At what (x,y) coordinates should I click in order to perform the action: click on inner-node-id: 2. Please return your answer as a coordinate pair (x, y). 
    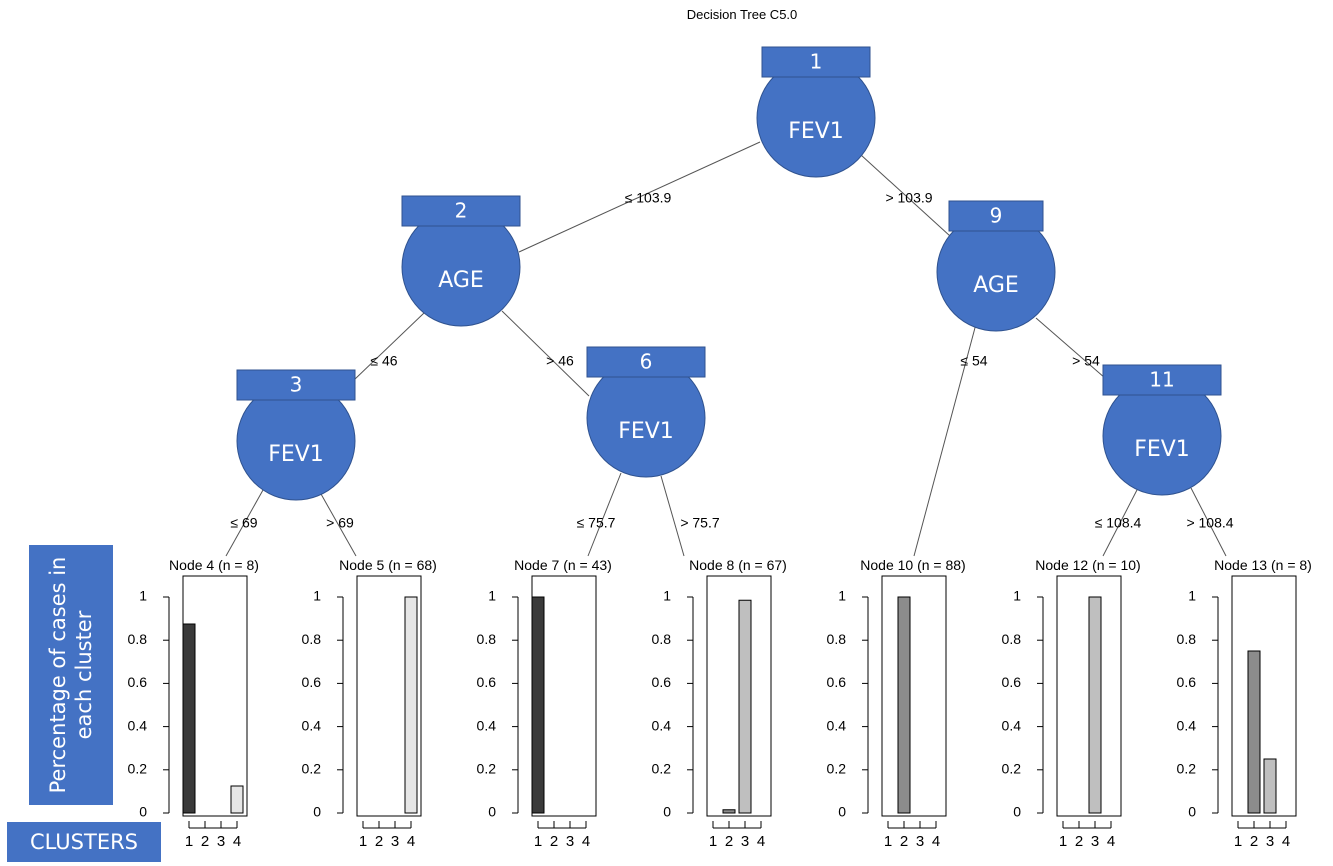
    Looking at the image, I should click on (461, 211).